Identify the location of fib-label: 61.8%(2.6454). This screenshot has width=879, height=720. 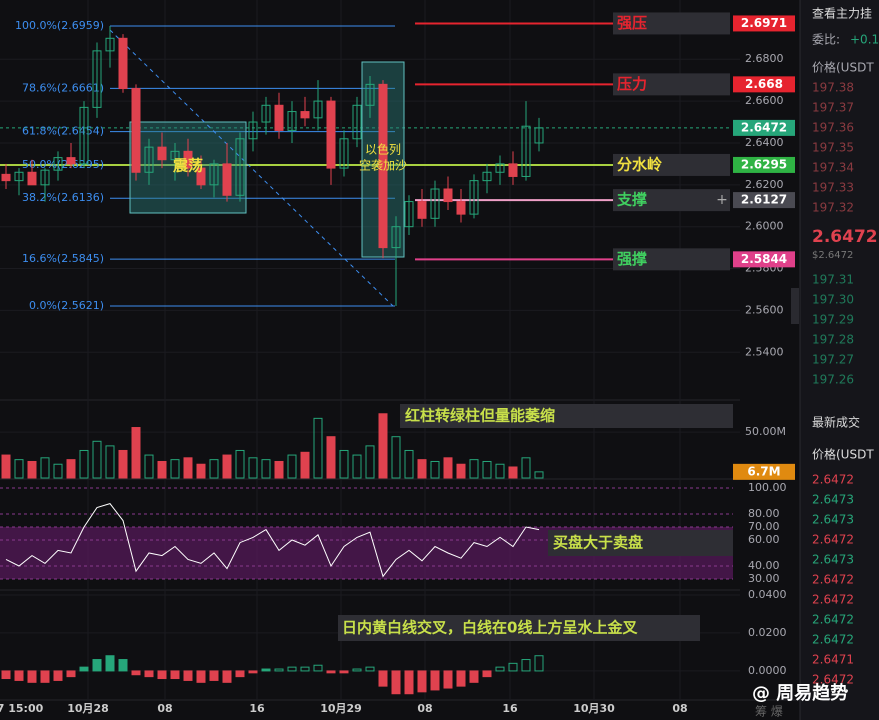
(63, 131).